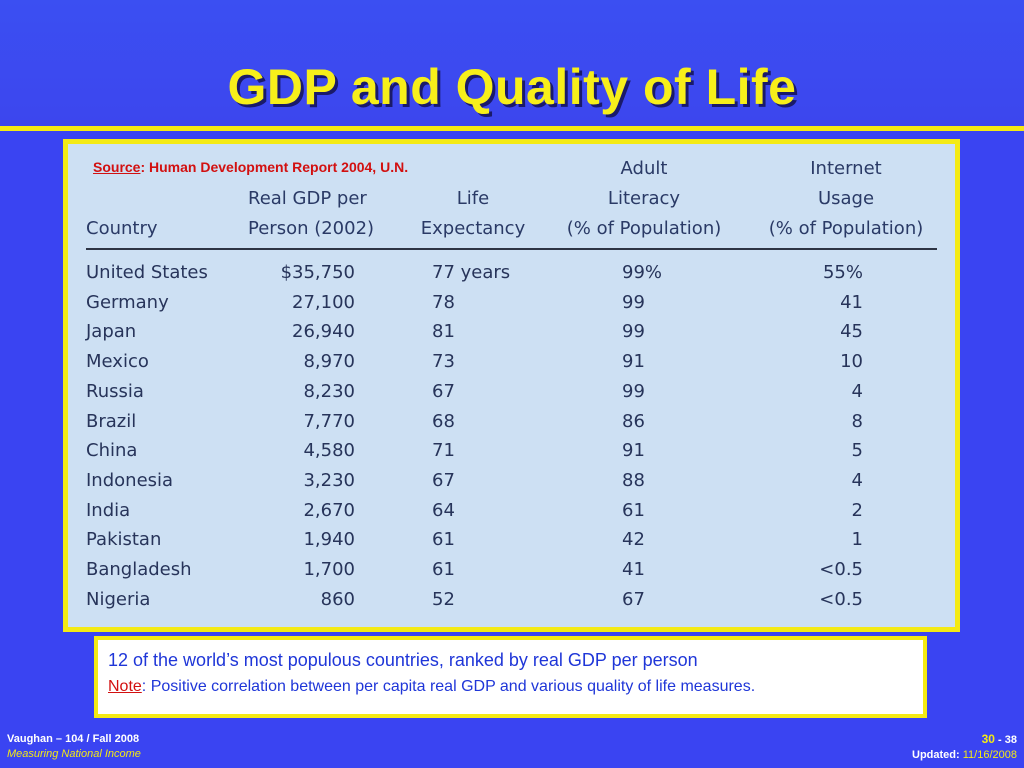 The width and height of the screenshot is (1024, 768). I want to click on cell-life-expectancy: 68, so click(443, 421).